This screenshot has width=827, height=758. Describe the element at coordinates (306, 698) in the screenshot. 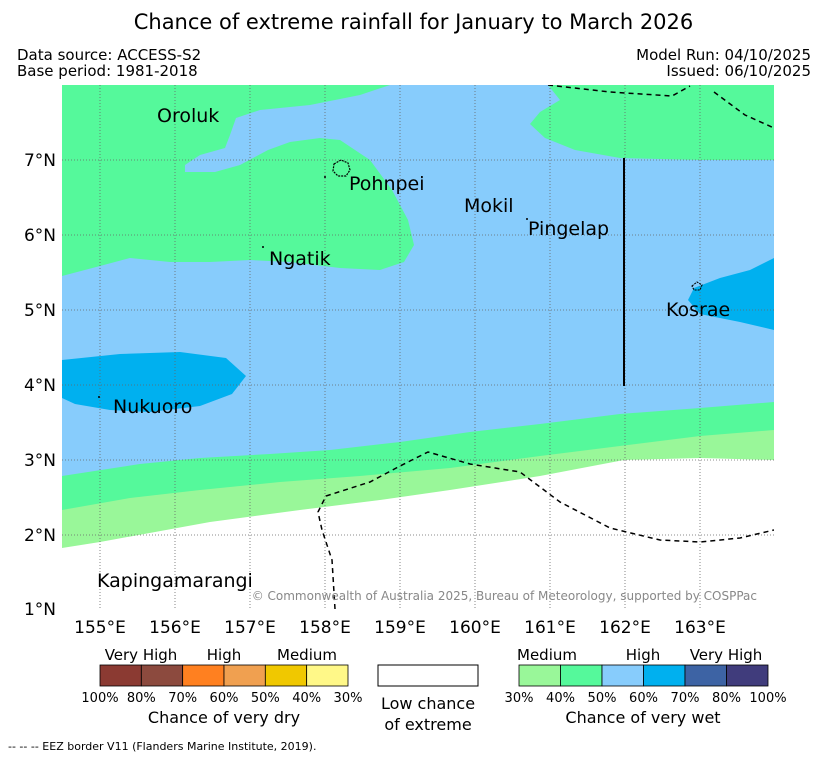

I see `dry-percent-label-5: 40%` at that location.